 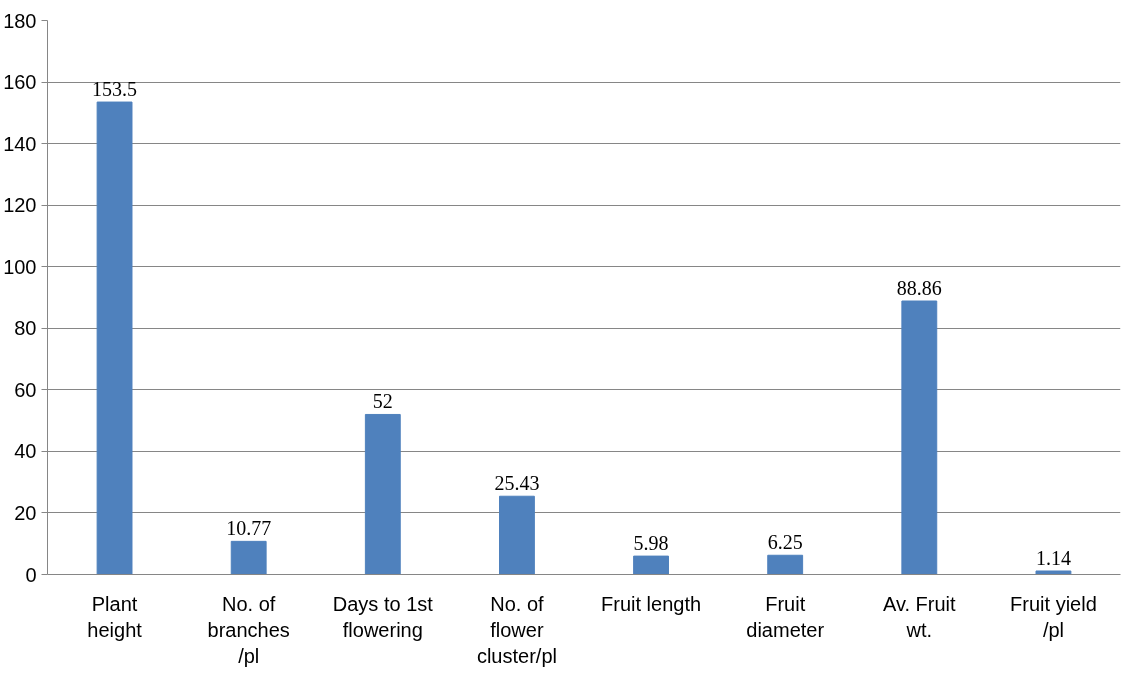 I want to click on data-label: 6.25, so click(x=785, y=542).